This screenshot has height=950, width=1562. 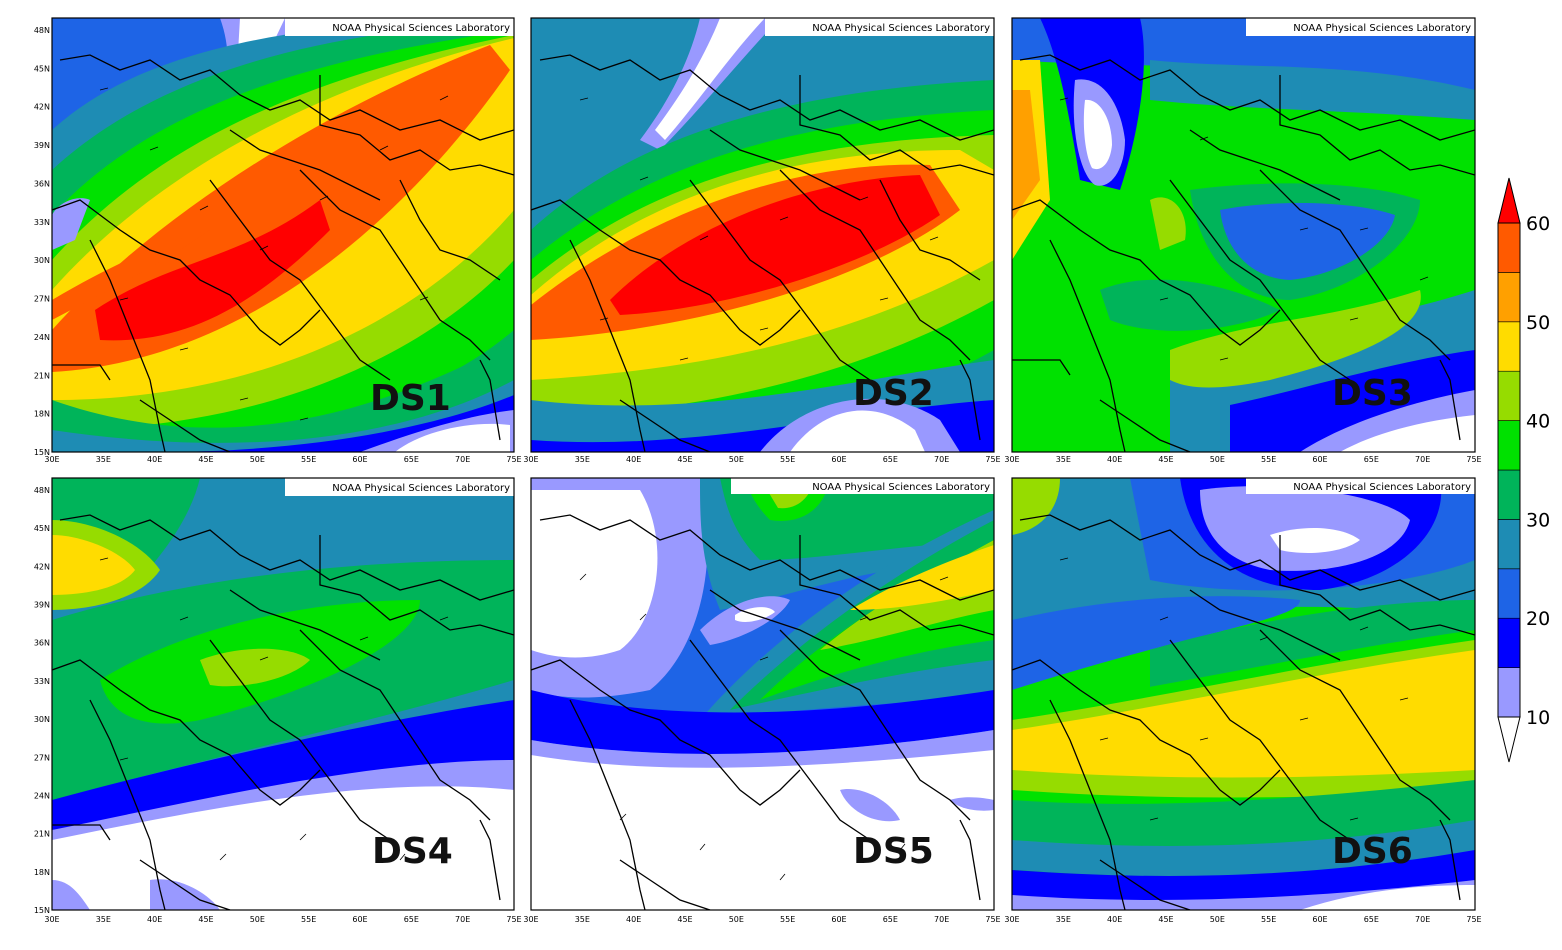 What do you see at coordinates (421, 488) in the screenshot?
I see `panel-DS4-credit: NOAA Physical Sciences Laboratory` at bounding box center [421, 488].